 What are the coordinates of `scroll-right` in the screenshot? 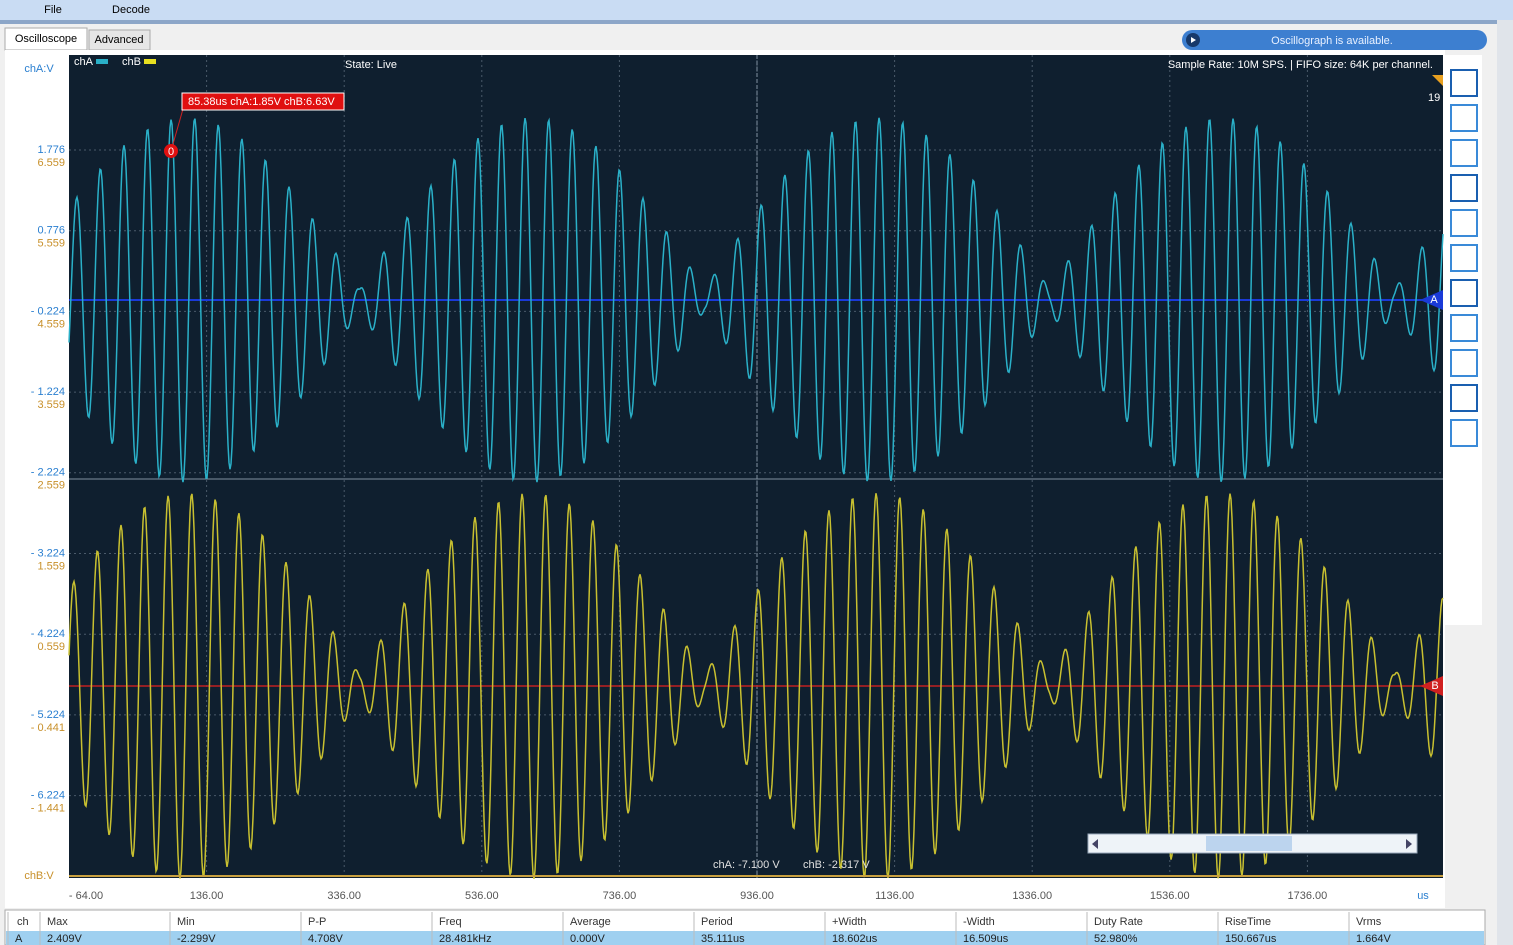 It's located at (1409, 844).